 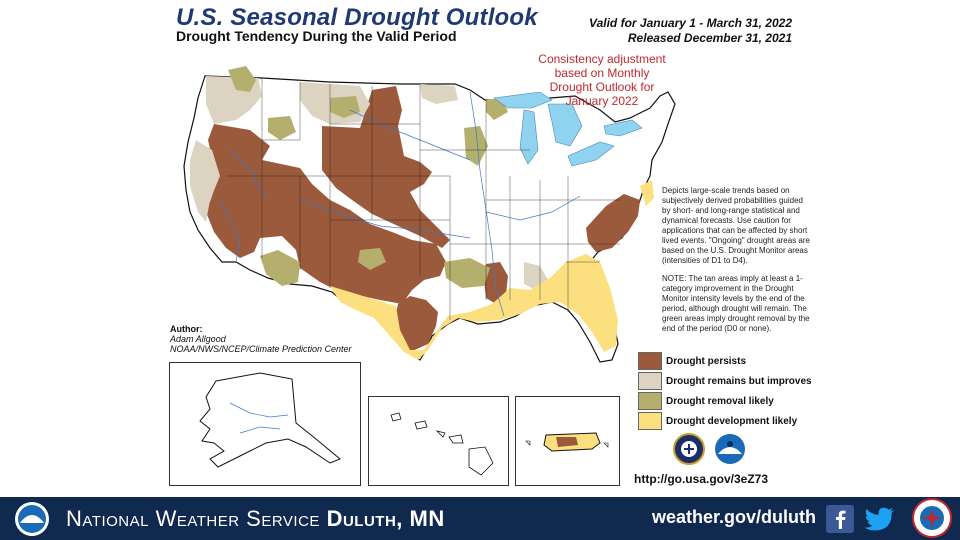 What do you see at coordinates (568, 129) in the screenshot?
I see `great-lakes` at bounding box center [568, 129].